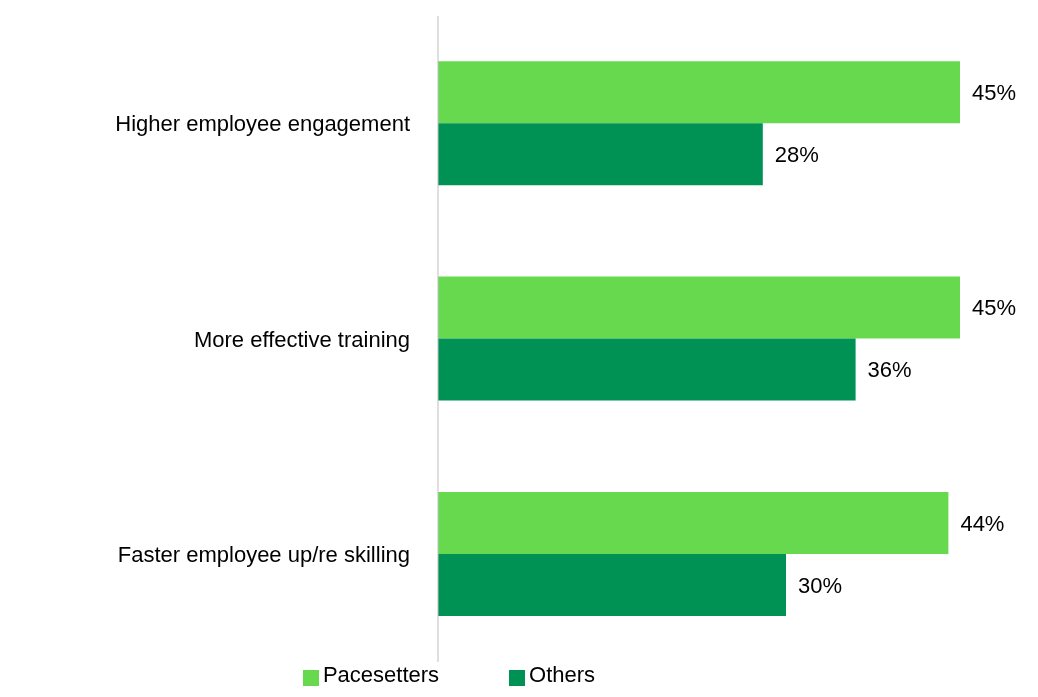 The width and height of the screenshot is (1038, 697). Describe the element at coordinates (562, 674) in the screenshot. I see `legend-label: Others` at that location.